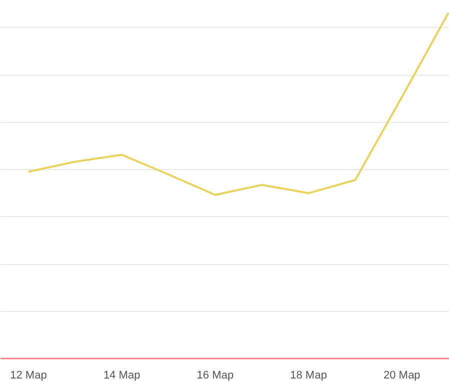  What do you see at coordinates (121, 376) in the screenshot?
I see `x-tick-label: 14 Мар` at bounding box center [121, 376].